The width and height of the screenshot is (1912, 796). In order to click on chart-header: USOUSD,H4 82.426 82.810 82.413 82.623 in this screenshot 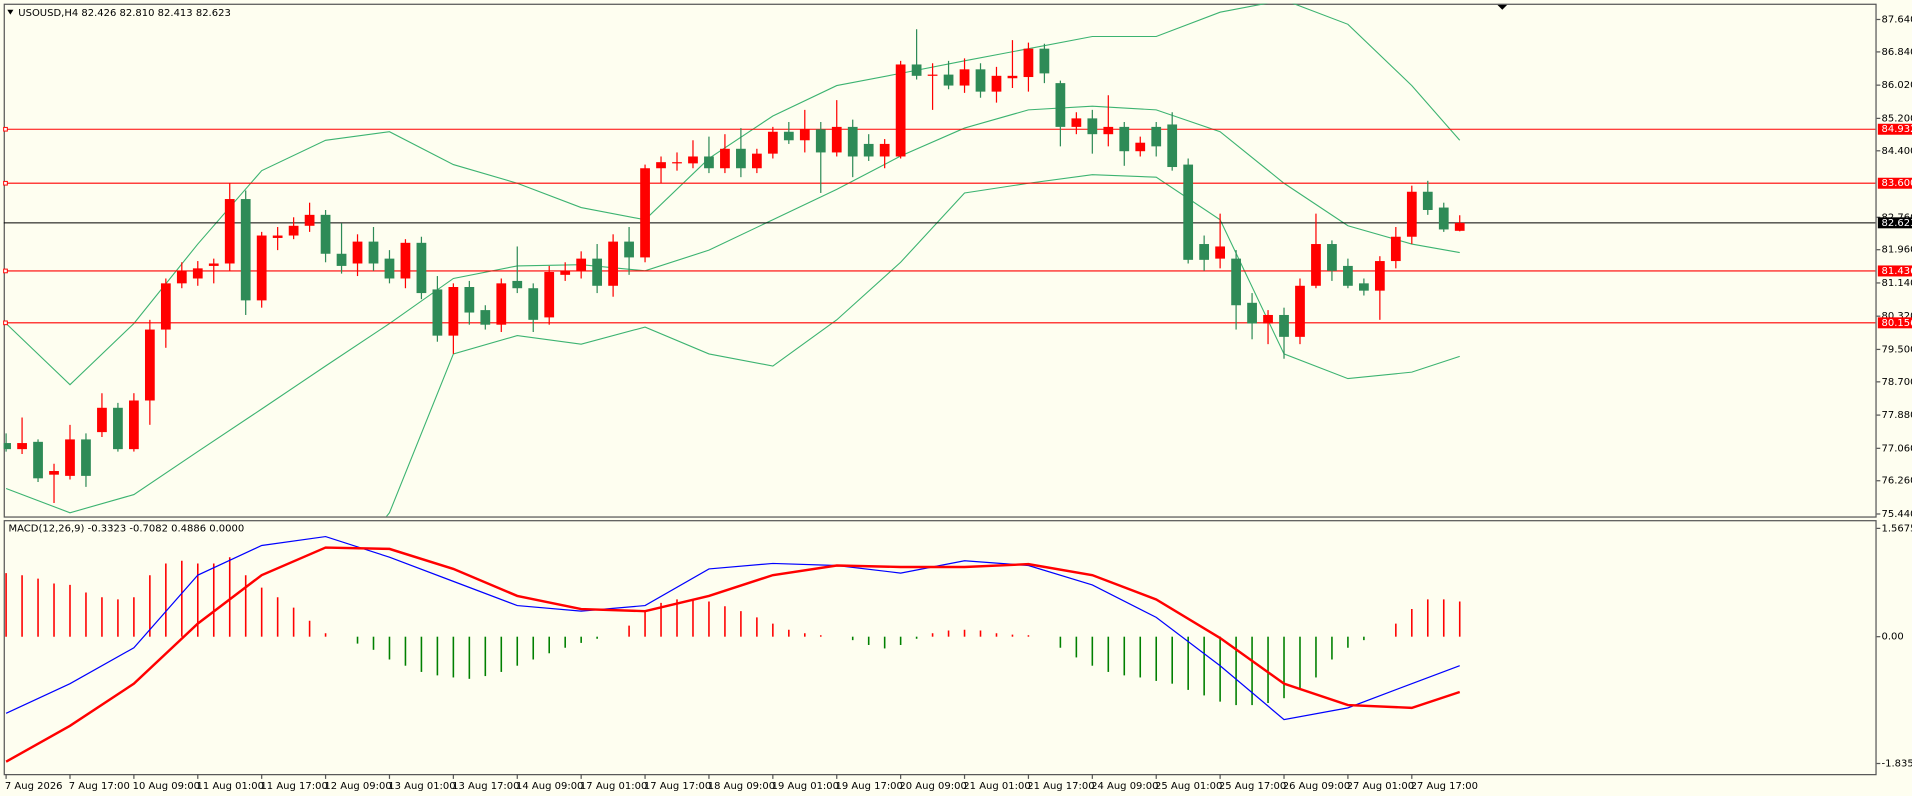, I will do `click(124, 13)`.